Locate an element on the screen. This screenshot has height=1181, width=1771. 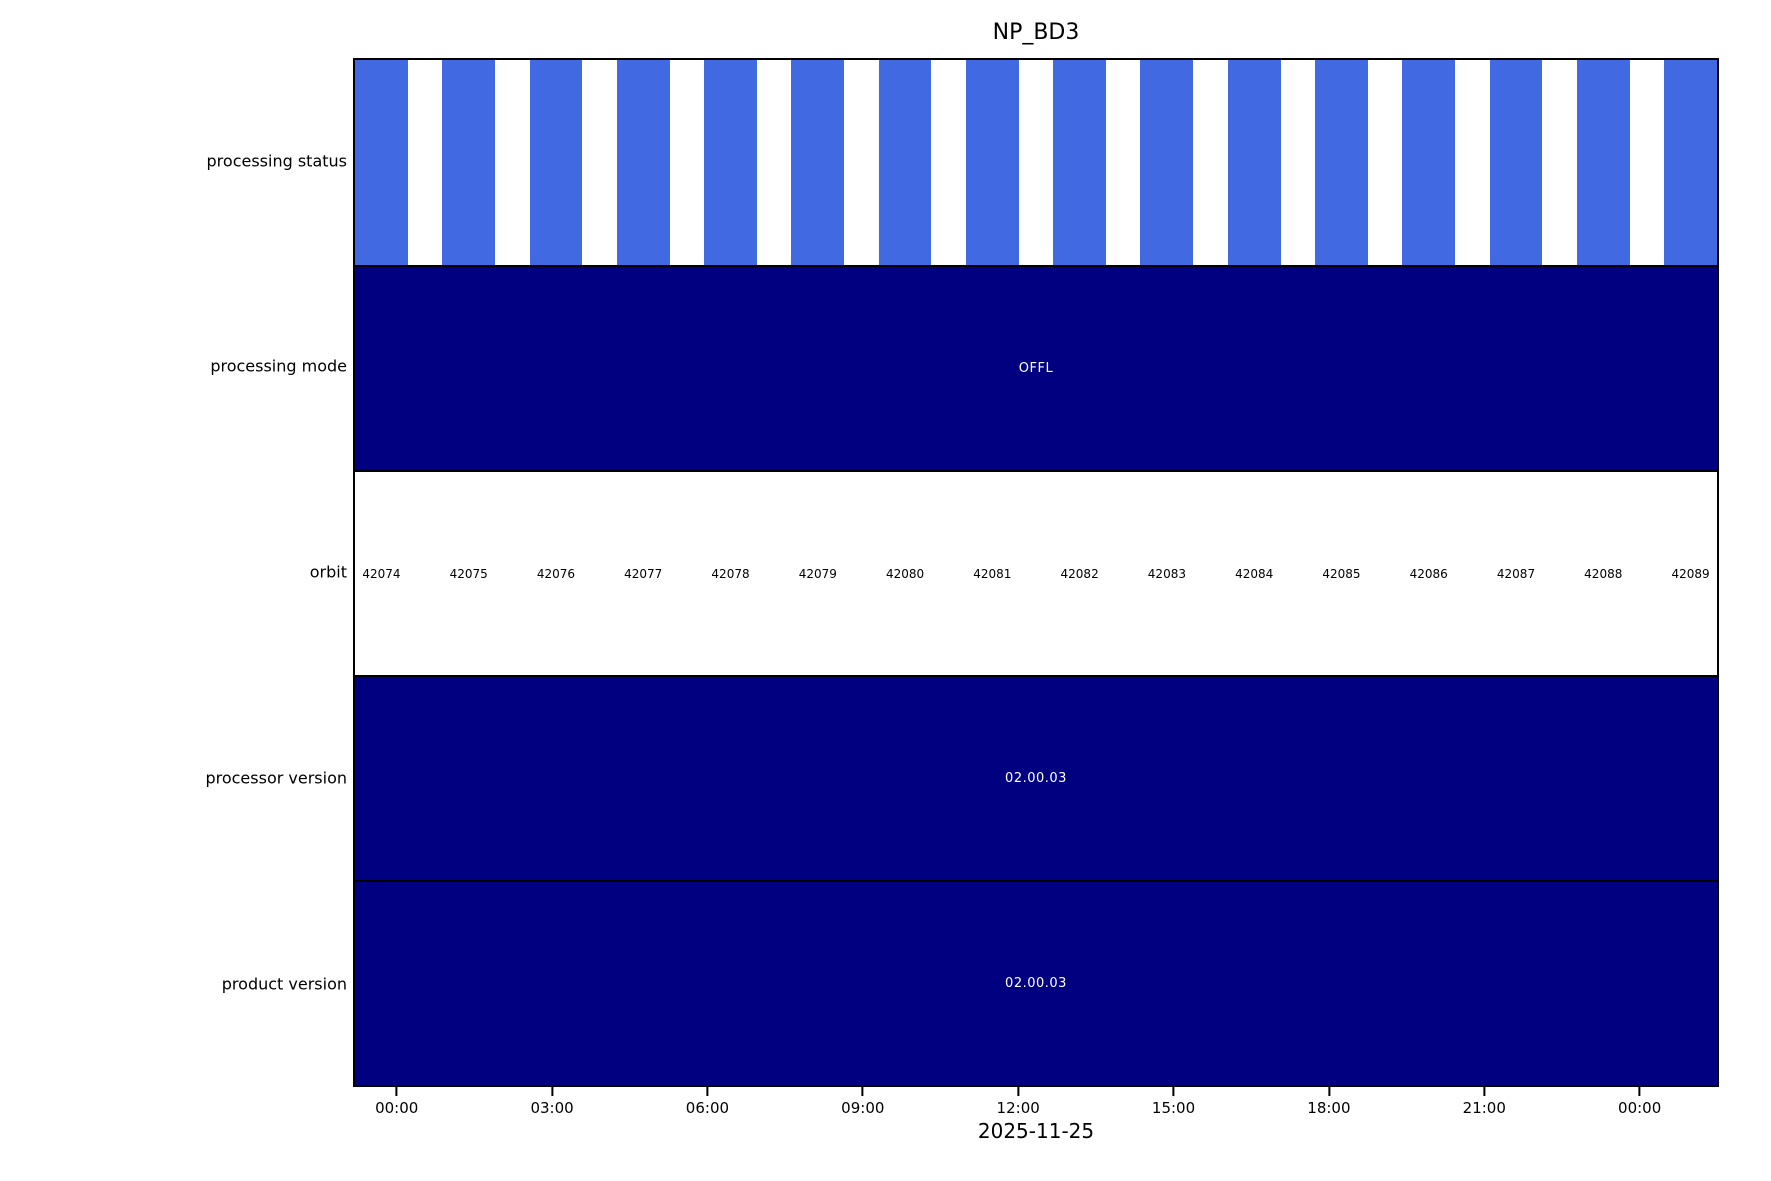
x-tick-label: 09:00 is located at coordinates (863, 1108).